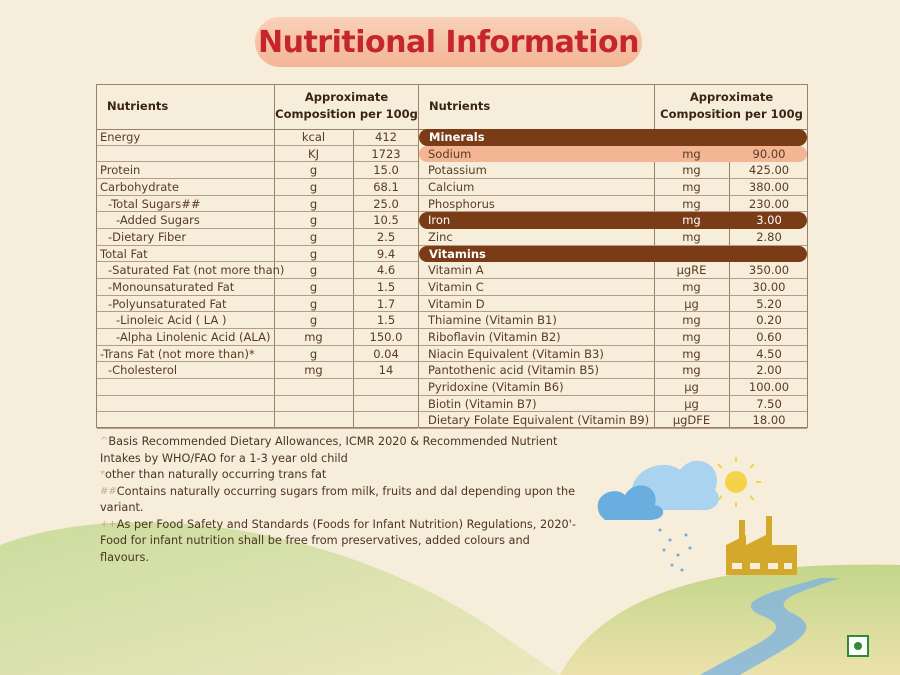  Describe the element at coordinates (769, 170) in the screenshot. I see `value: 425.00` at that location.